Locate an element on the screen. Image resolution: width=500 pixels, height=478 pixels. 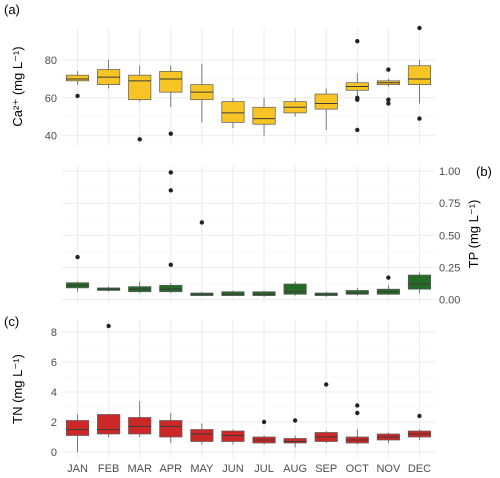
y-axis-label: Ca²⁺ (mg L⁻¹) is located at coordinates (17, 86).